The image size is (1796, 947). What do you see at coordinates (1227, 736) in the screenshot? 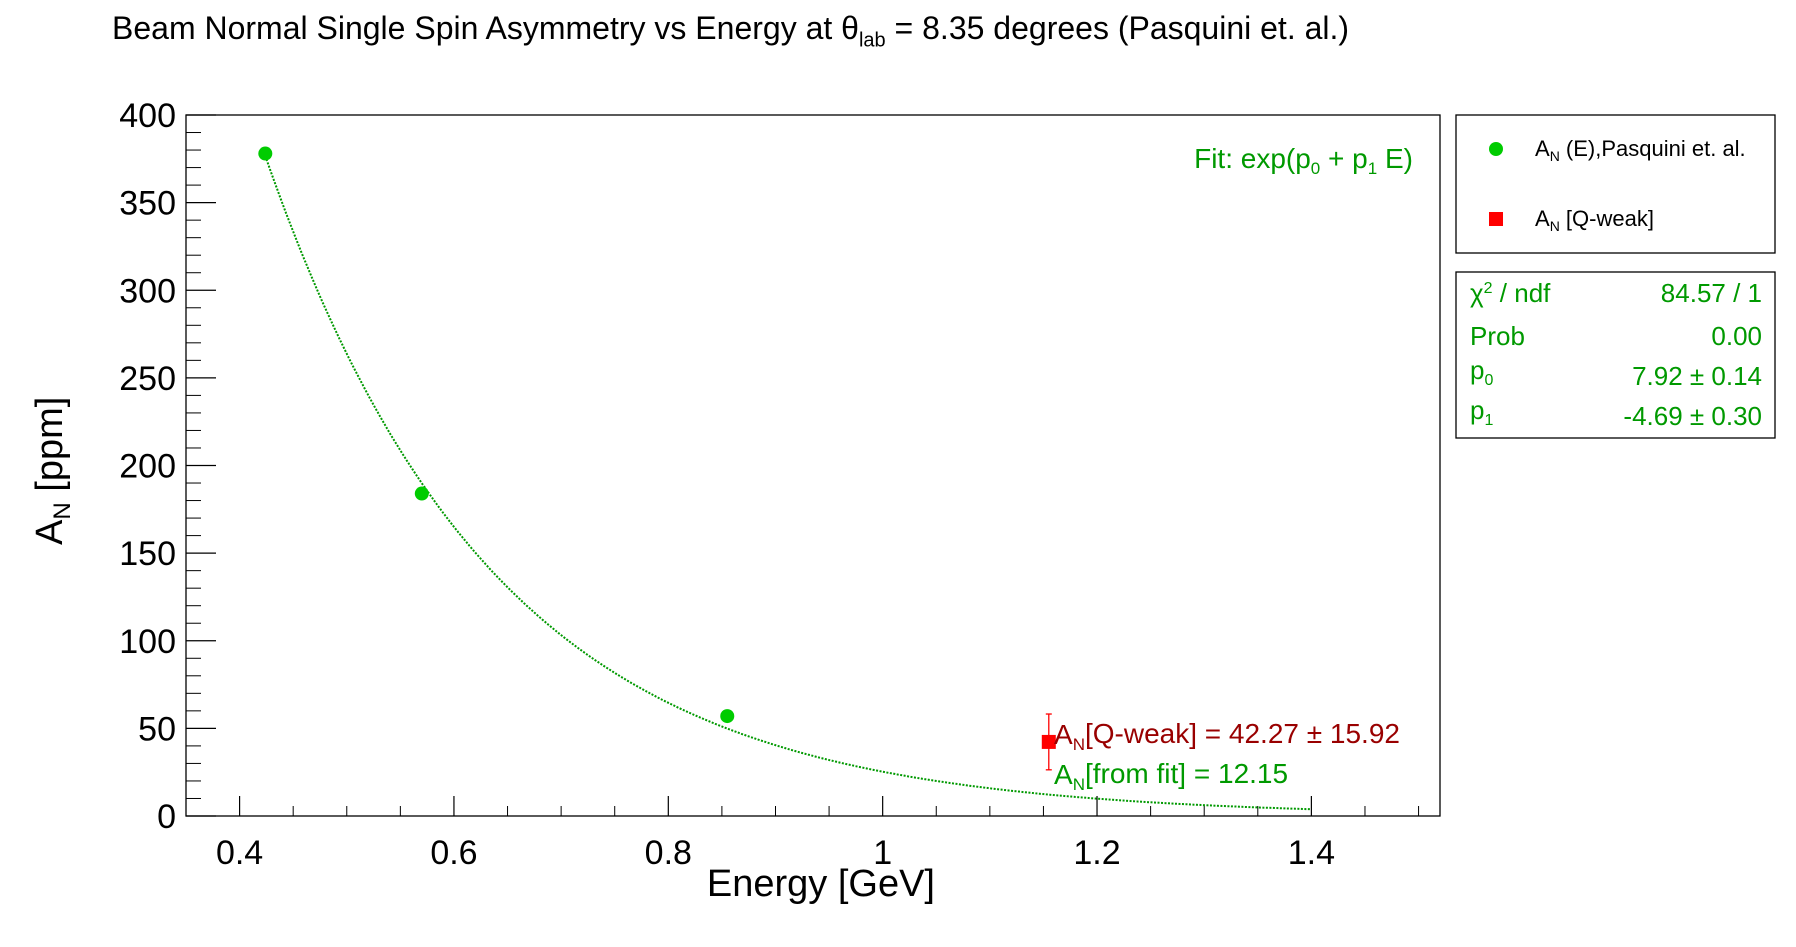
I see `annotation-qweak: AN[Q-weak] = 42.27 ± 15.92` at bounding box center [1227, 736].